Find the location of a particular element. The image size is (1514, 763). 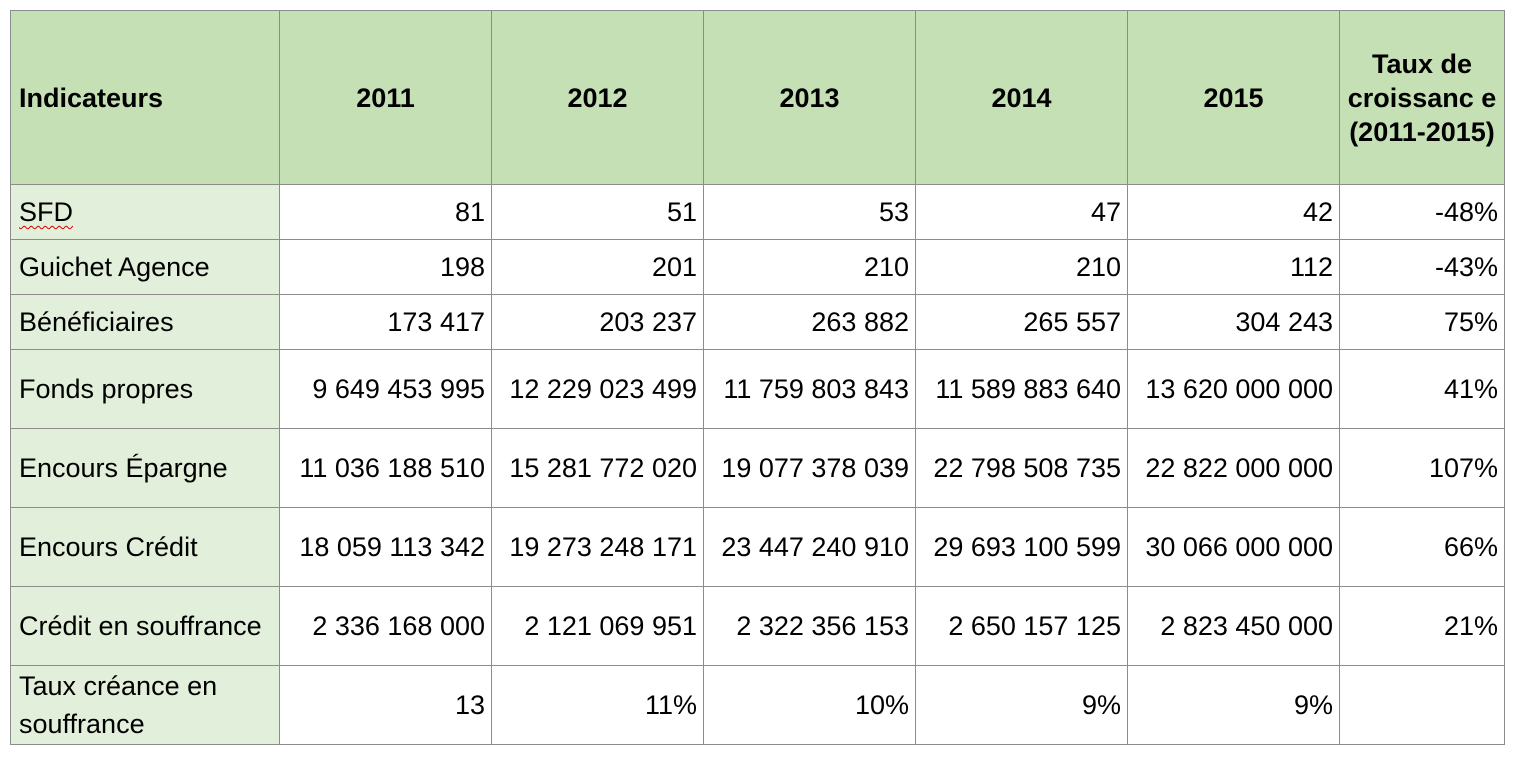

table-cell: 47 is located at coordinates (1021, 212).